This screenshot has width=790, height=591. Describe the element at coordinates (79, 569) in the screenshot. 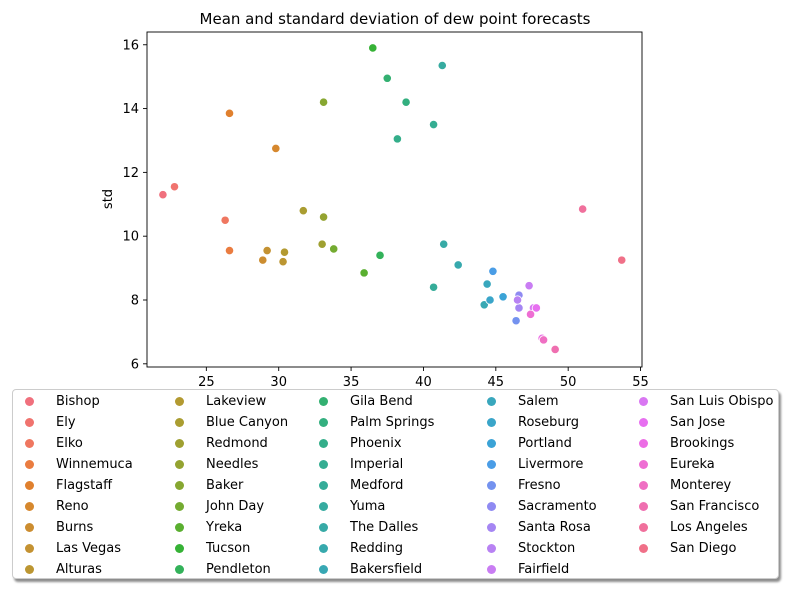

I see `legend-label: Alturas` at that location.